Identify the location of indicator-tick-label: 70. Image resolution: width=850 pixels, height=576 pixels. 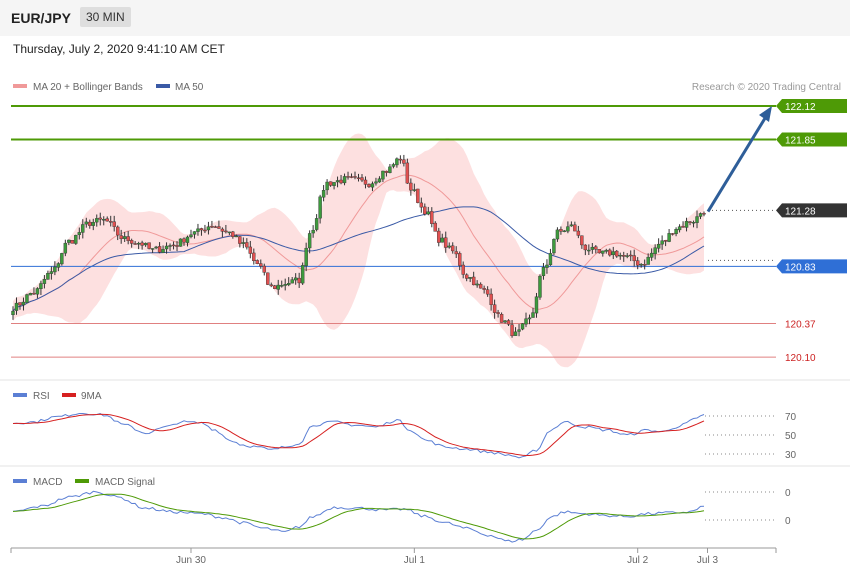
(791, 417).